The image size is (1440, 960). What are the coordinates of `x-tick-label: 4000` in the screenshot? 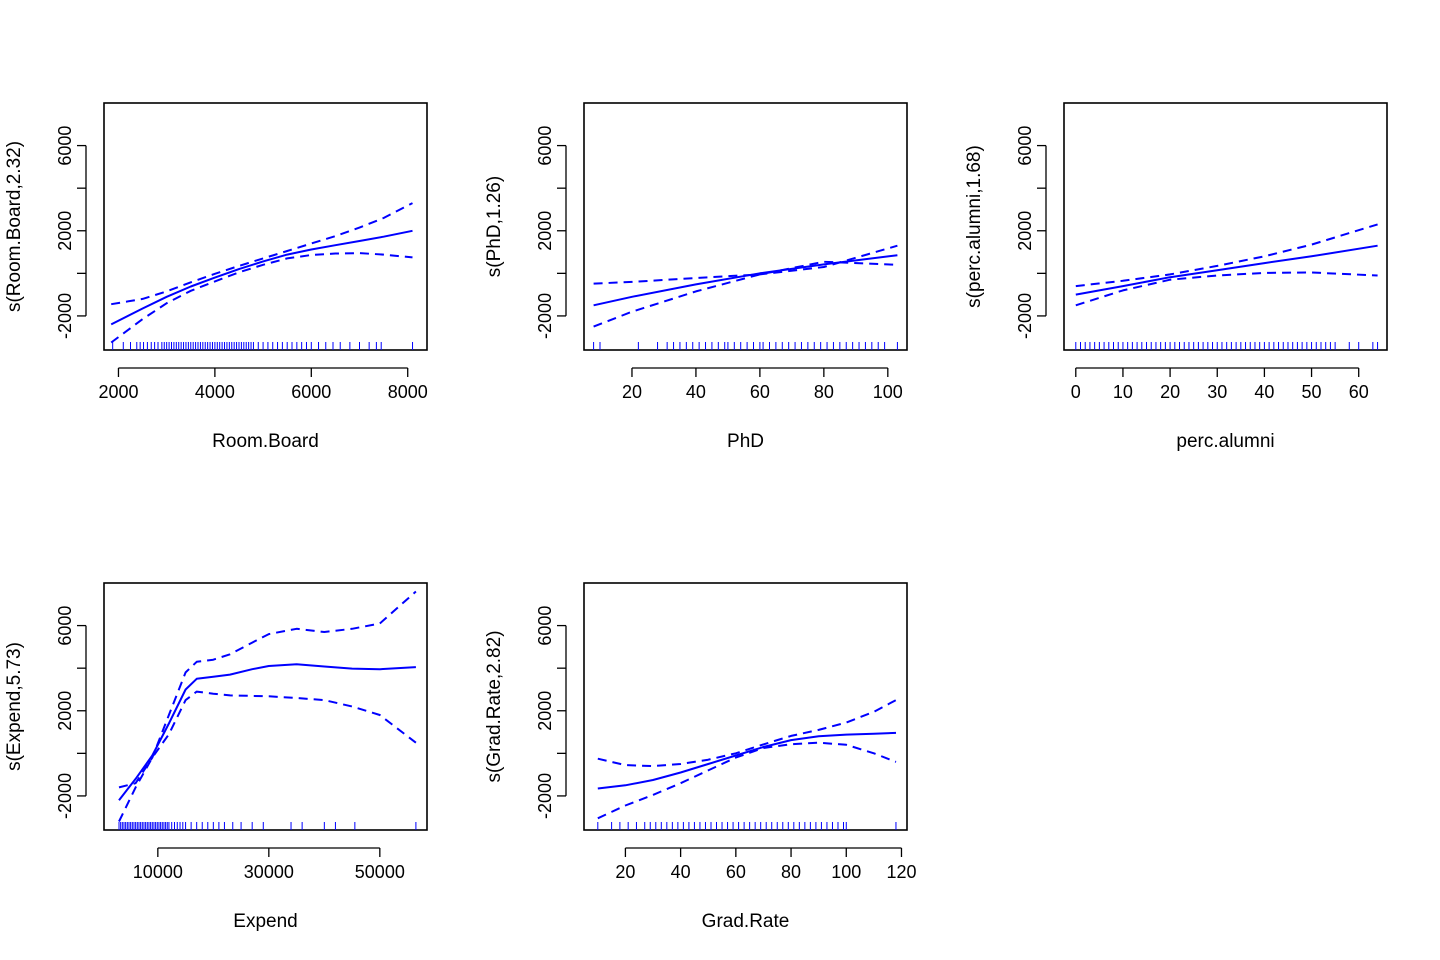 It's located at (215, 392).